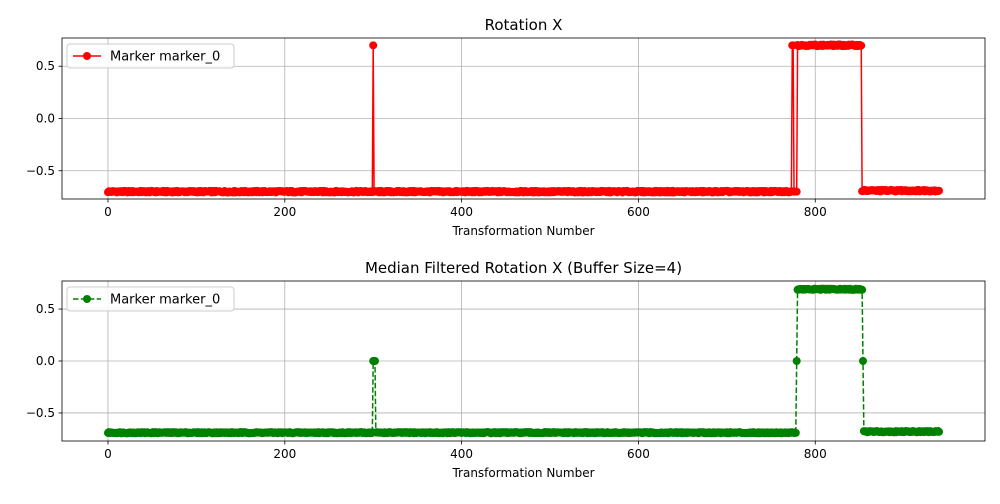  Describe the element at coordinates (524, 25) in the screenshot. I see `chart-title: Rotation X` at that location.